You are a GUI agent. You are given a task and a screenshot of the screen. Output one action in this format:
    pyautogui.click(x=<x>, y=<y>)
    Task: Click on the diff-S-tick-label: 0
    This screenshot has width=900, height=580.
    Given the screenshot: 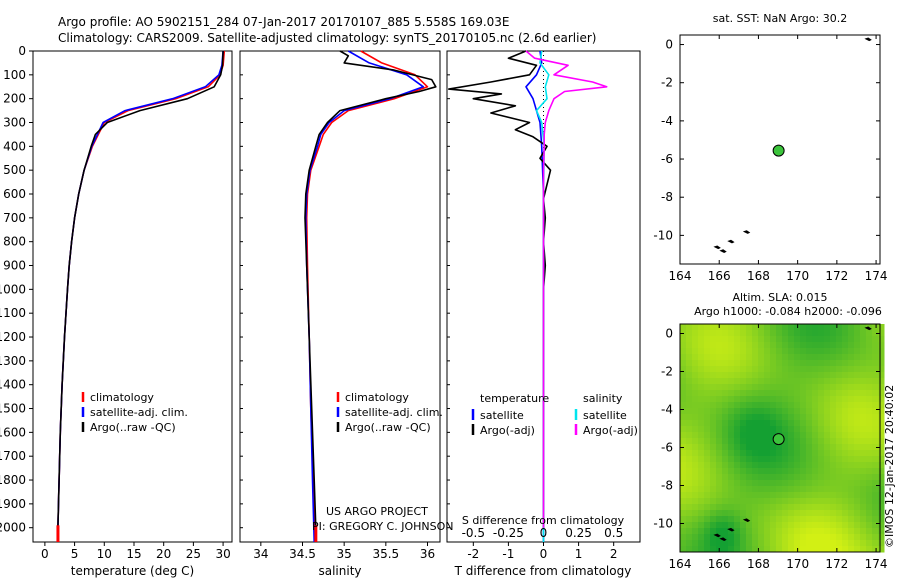 What is the action you would take?
    pyautogui.click(x=544, y=533)
    